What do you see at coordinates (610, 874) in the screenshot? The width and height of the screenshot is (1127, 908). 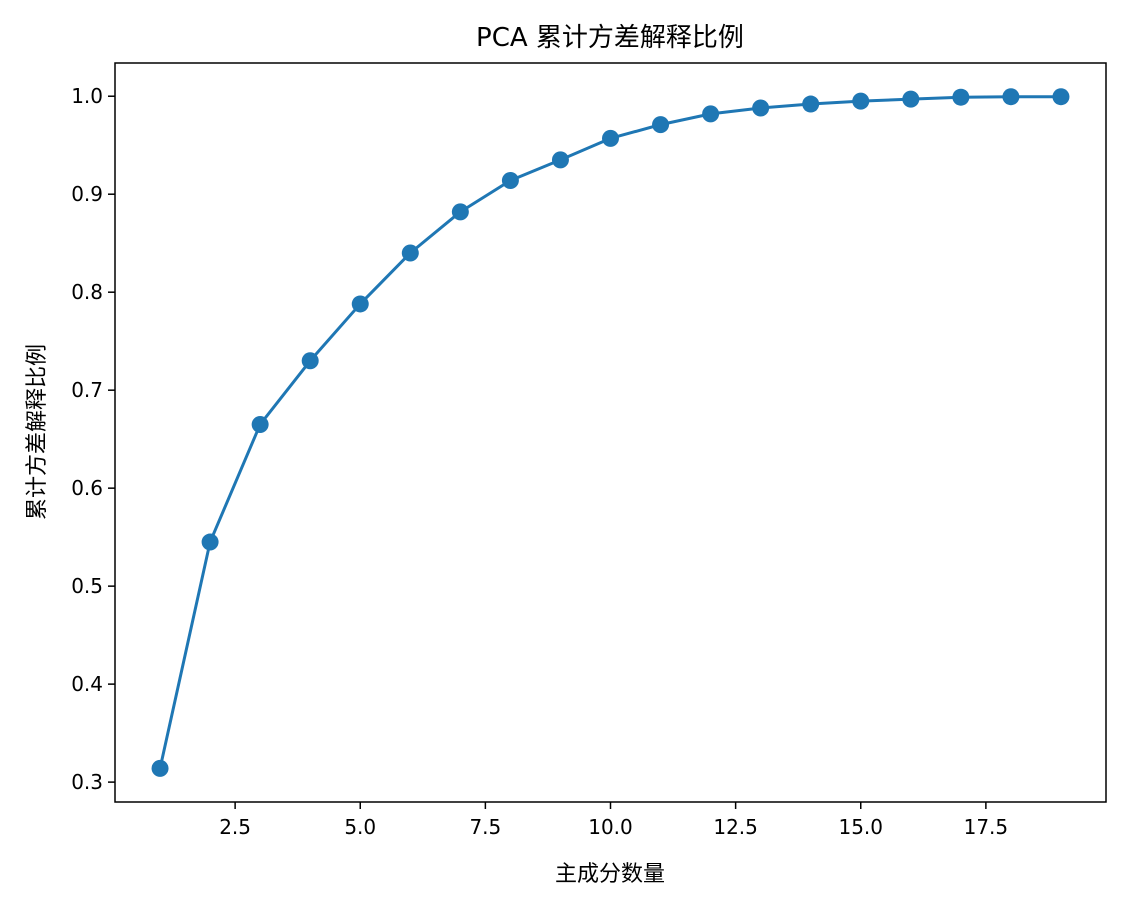 I see `x-axis-title: 主成分数量` at bounding box center [610, 874].